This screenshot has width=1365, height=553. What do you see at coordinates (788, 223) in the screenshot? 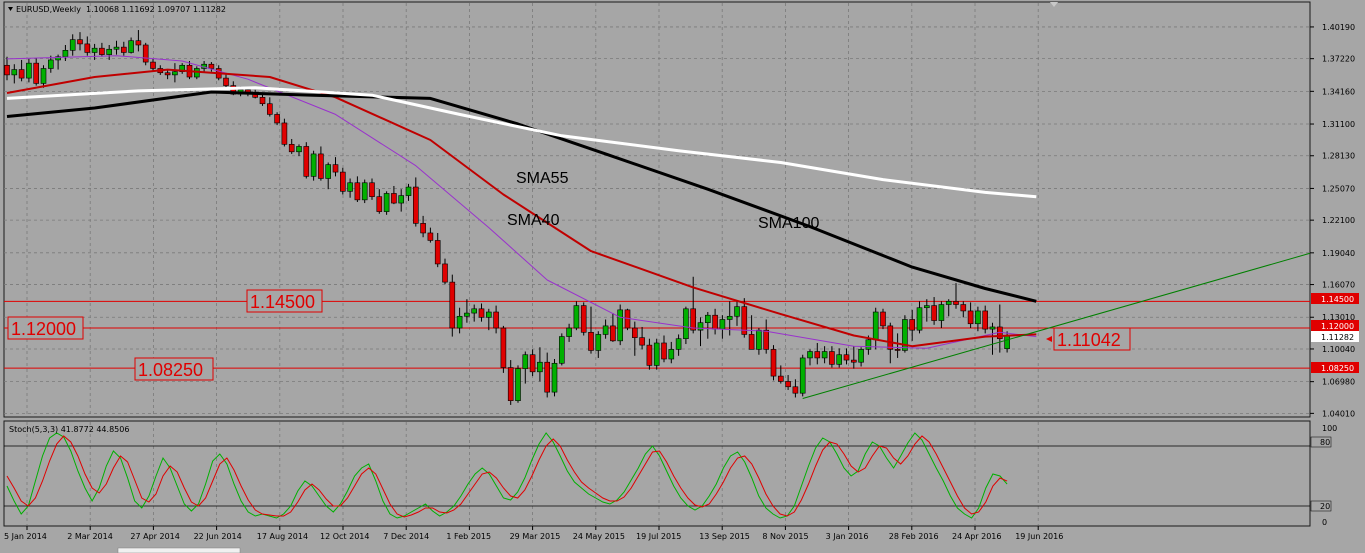
I see `sma100-annotation: SMA100` at bounding box center [788, 223].